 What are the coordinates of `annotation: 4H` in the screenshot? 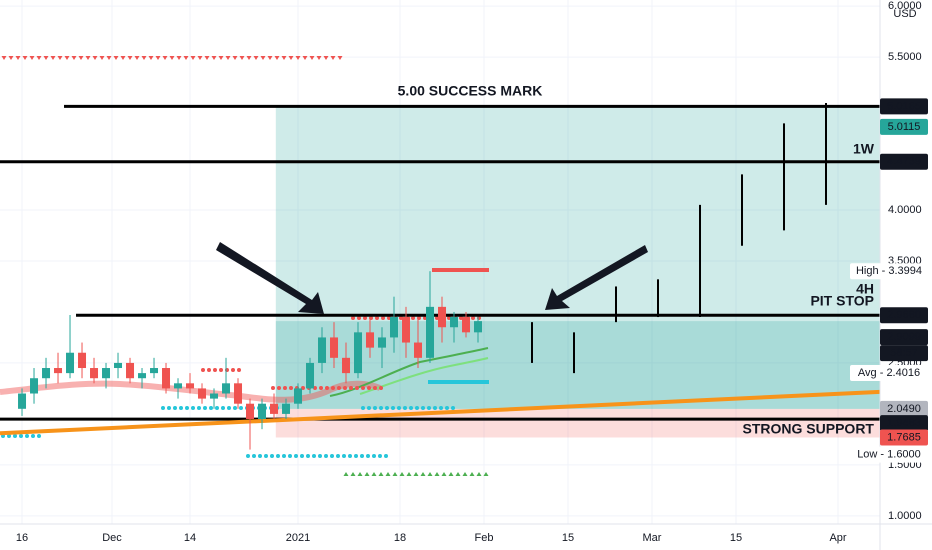 It's located at (865, 289).